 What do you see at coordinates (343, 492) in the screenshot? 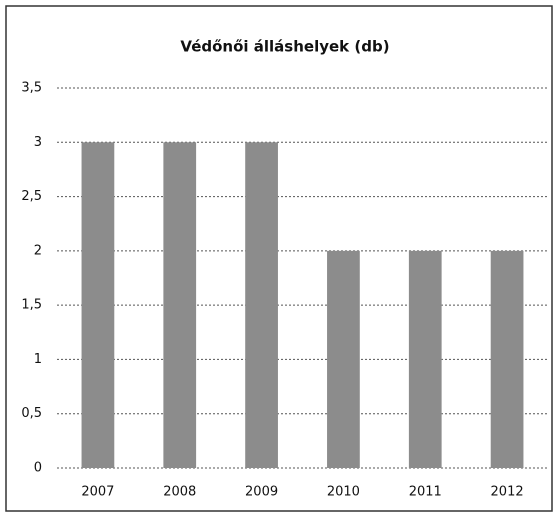
I see `x-tick-label: 2010` at bounding box center [343, 492].